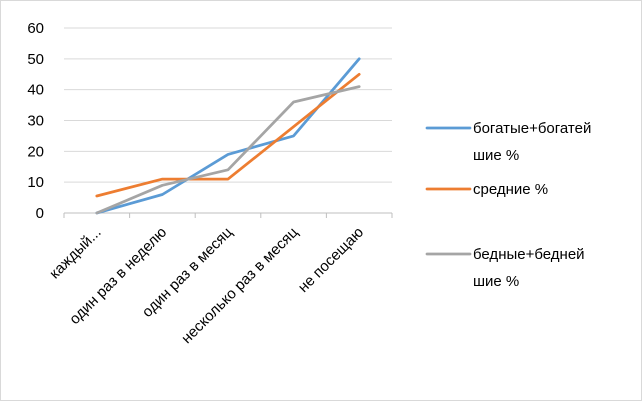  What do you see at coordinates (505, 268) in the screenshot?
I see `legend-item: бедные+бедней шие %` at bounding box center [505, 268].